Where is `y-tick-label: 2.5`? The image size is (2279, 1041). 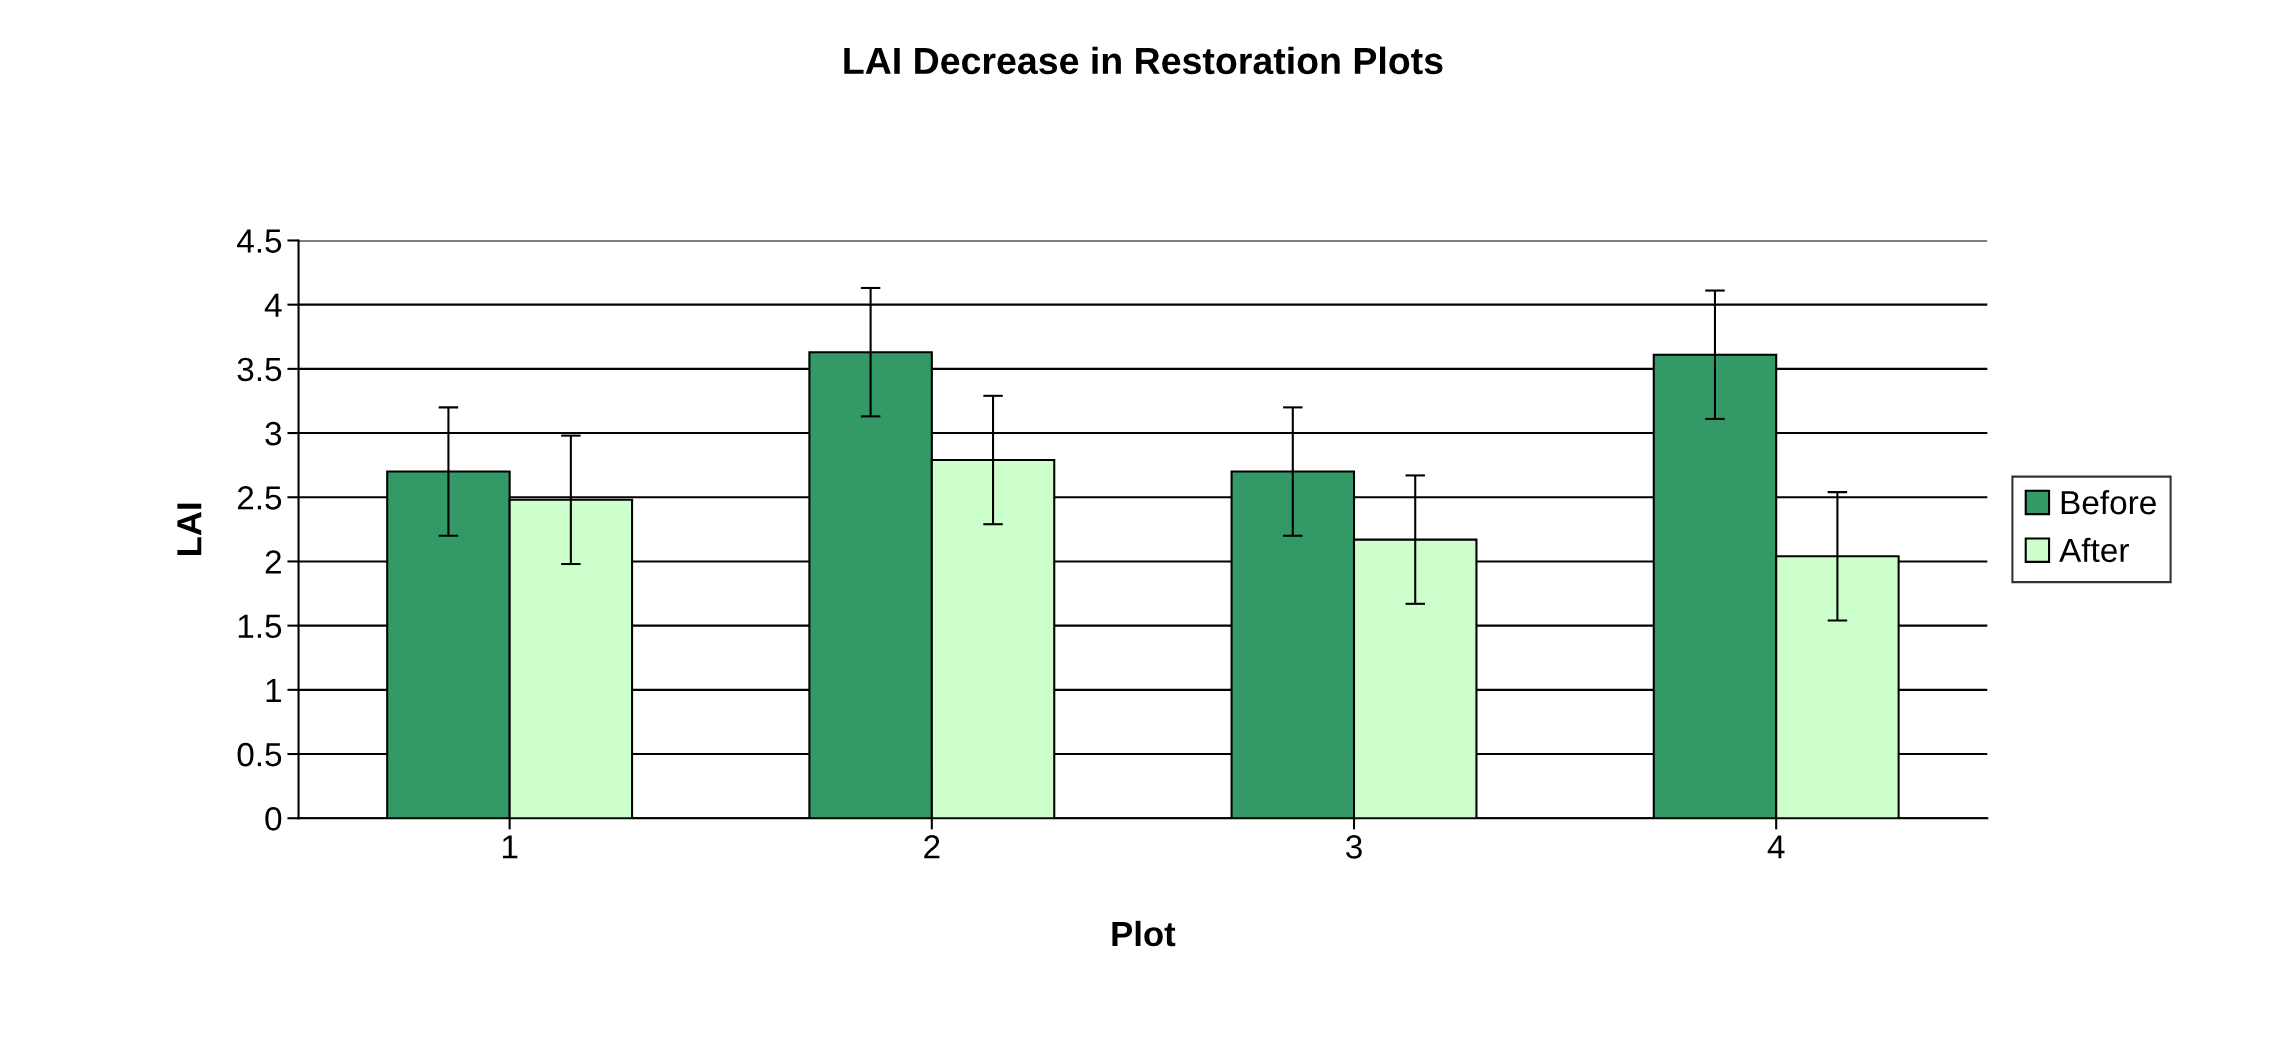 y-tick-label: 2.5 is located at coordinates (259, 498).